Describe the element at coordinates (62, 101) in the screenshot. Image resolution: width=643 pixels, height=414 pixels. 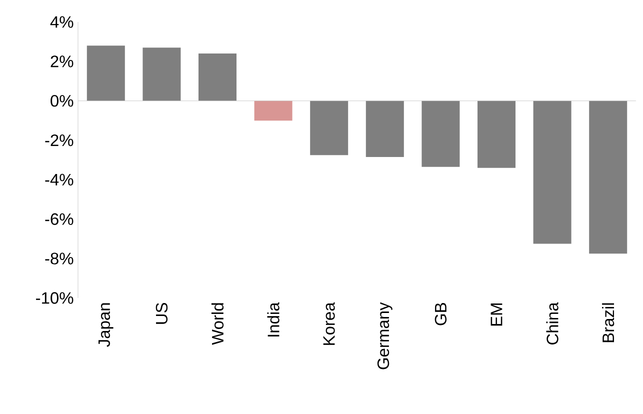
I see `y-tick-label: 0%` at that location.